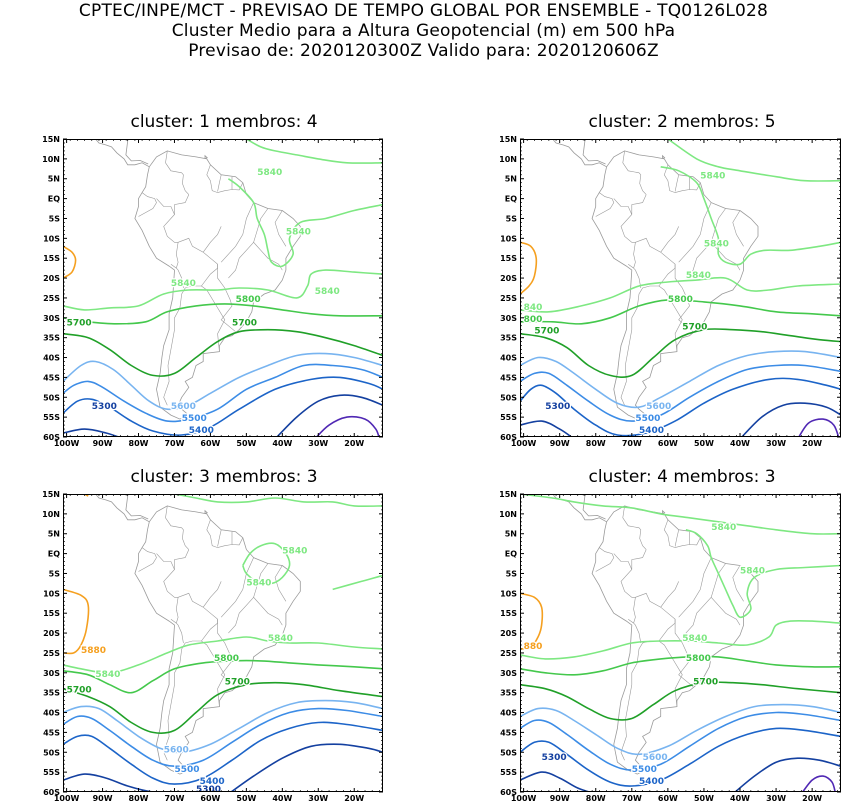 This screenshot has height=803, width=847. What do you see at coordinates (54, 534) in the screenshot?
I see `latitude-label: 5N` at bounding box center [54, 534].